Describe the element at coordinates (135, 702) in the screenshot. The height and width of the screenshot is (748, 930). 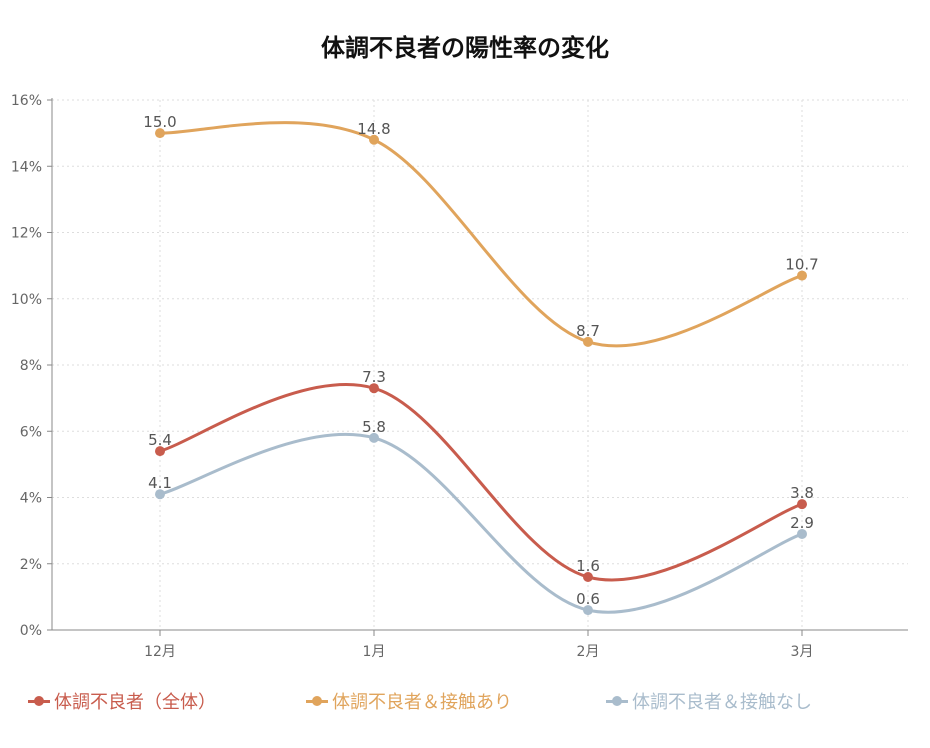
I see `legend-label: 体調不良者（全体）` at that location.